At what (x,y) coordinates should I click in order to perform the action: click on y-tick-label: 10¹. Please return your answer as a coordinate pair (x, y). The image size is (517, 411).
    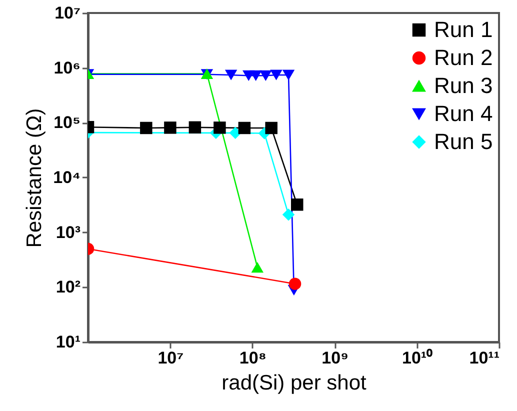
    Looking at the image, I should click on (68, 342).